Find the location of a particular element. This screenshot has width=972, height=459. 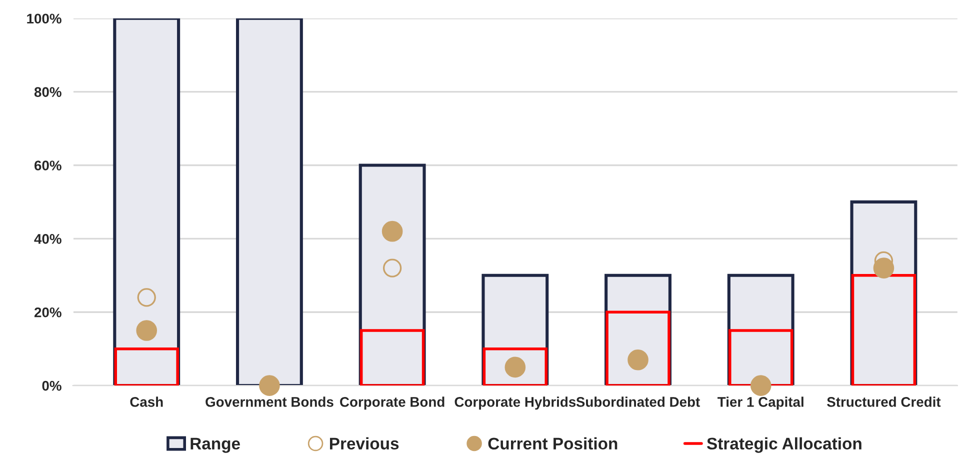

legend-label: Strategic Allocation is located at coordinates (784, 445).